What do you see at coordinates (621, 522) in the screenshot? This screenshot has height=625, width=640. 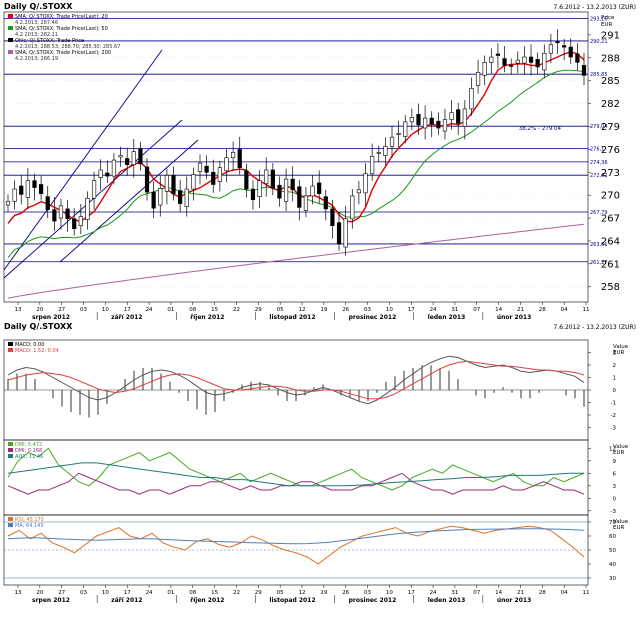 I see `value-header: Value` at bounding box center [621, 522].